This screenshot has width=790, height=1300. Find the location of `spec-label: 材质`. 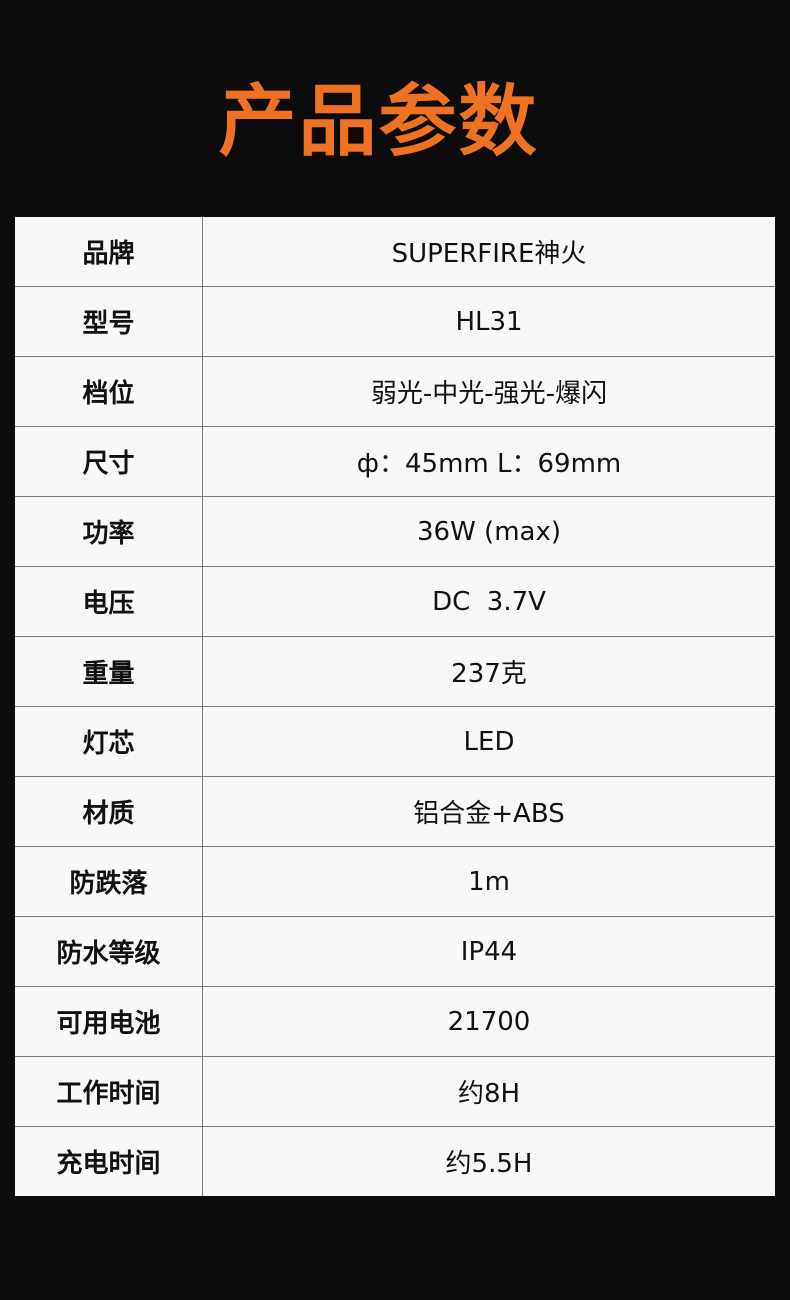

spec-label: 材质 is located at coordinates (109, 811).